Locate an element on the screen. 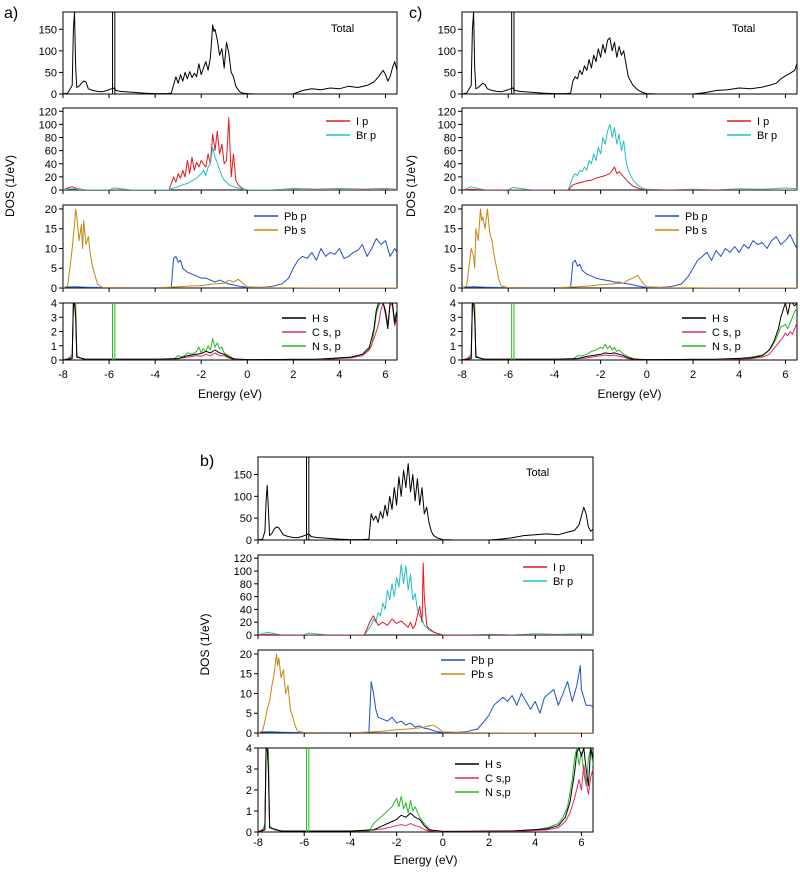  x-tick-label: 2 is located at coordinates (693, 375).